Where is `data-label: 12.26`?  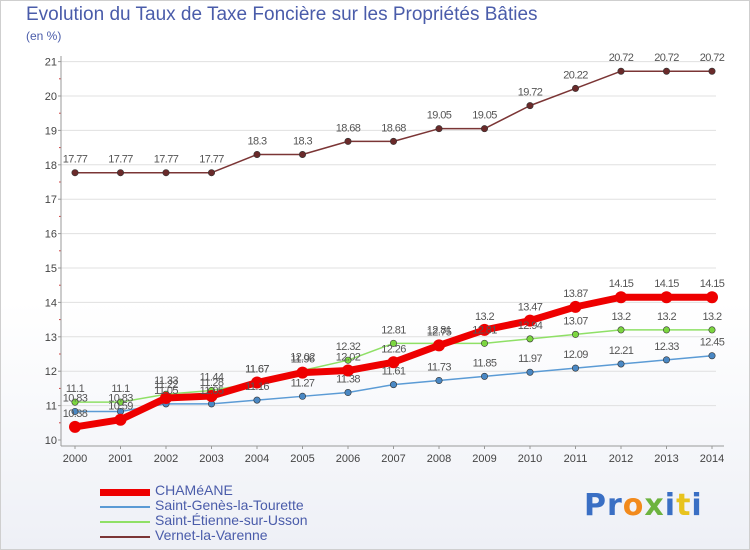 data-label: 12.26 is located at coordinates (393, 349).